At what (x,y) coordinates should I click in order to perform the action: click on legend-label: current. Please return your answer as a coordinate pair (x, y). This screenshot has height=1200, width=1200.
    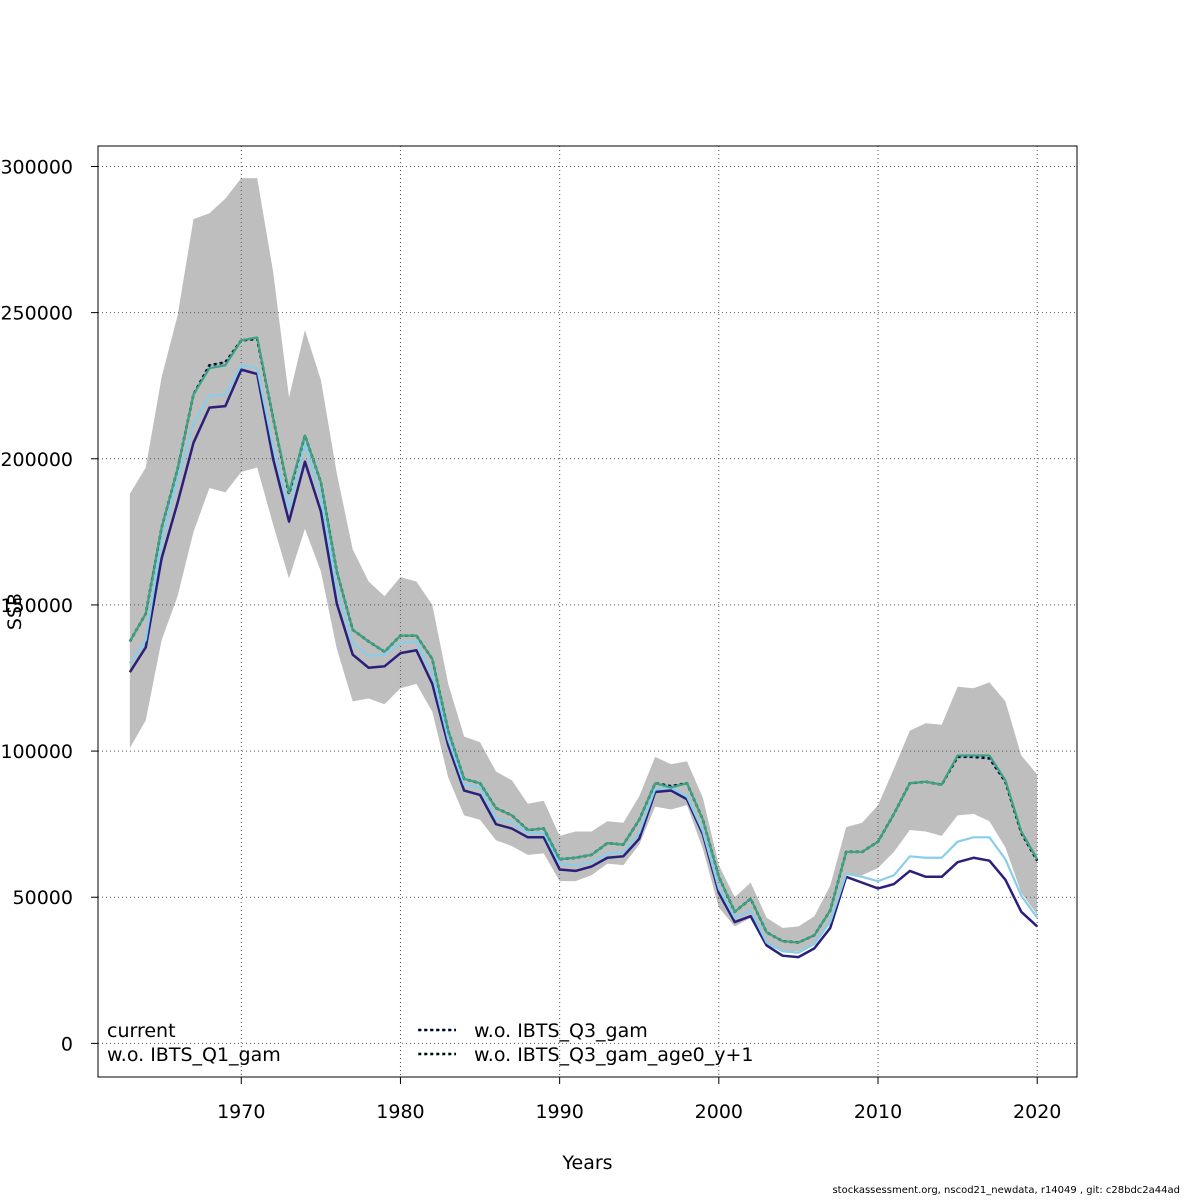
    Looking at the image, I should click on (141, 1031).